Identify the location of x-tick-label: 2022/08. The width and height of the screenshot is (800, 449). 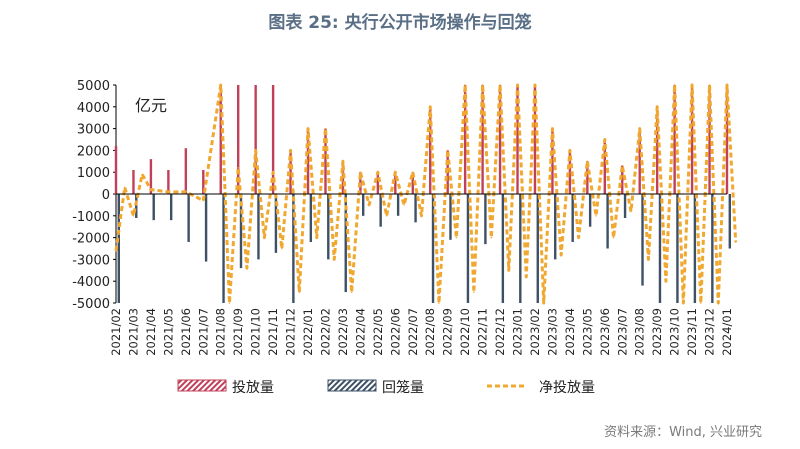
(430, 332).